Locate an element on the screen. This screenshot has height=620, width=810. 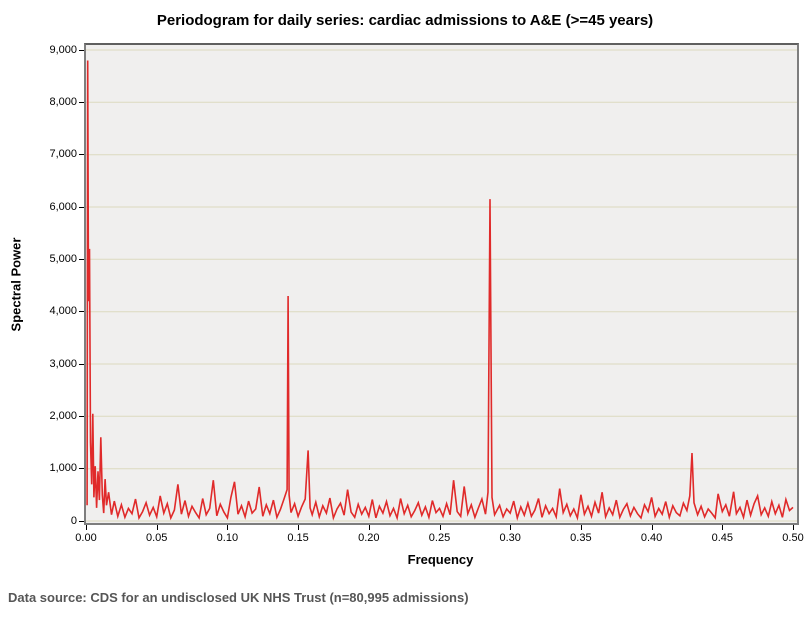
x-tick-label: 0.10 is located at coordinates (227, 538).